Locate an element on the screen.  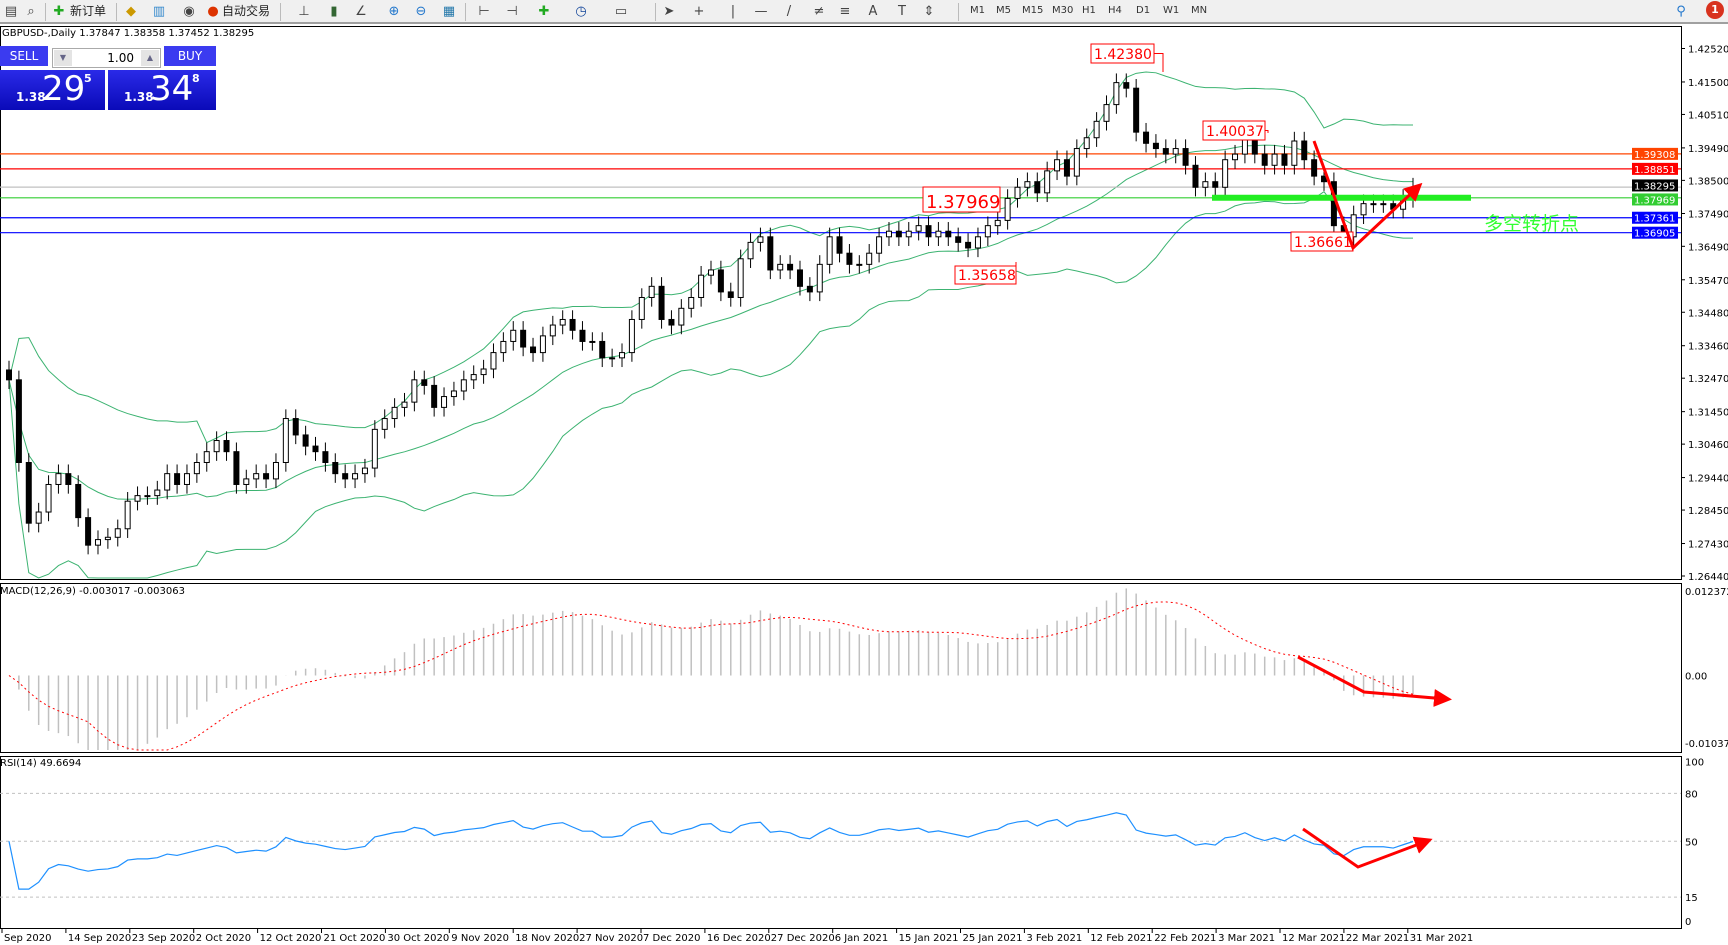
timeframe-m30: M30 is located at coordinates (1063, 10).